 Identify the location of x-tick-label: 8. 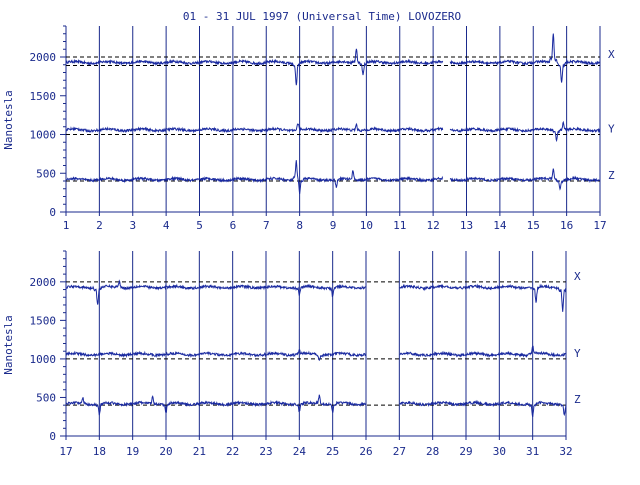
(299, 225).